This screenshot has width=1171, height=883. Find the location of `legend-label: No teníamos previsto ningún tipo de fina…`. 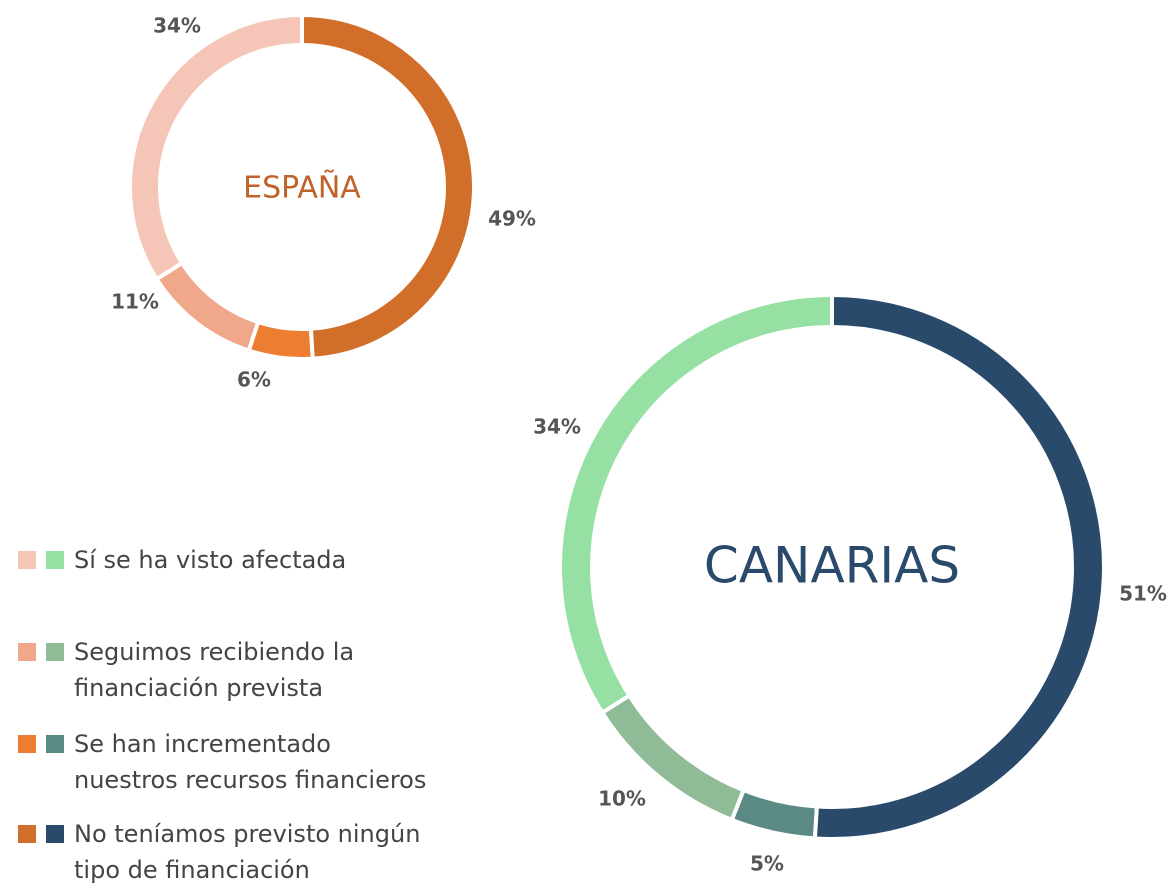

legend-label: No teníamos previsto ningún tipo de fina… is located at coordinates (247, 851).